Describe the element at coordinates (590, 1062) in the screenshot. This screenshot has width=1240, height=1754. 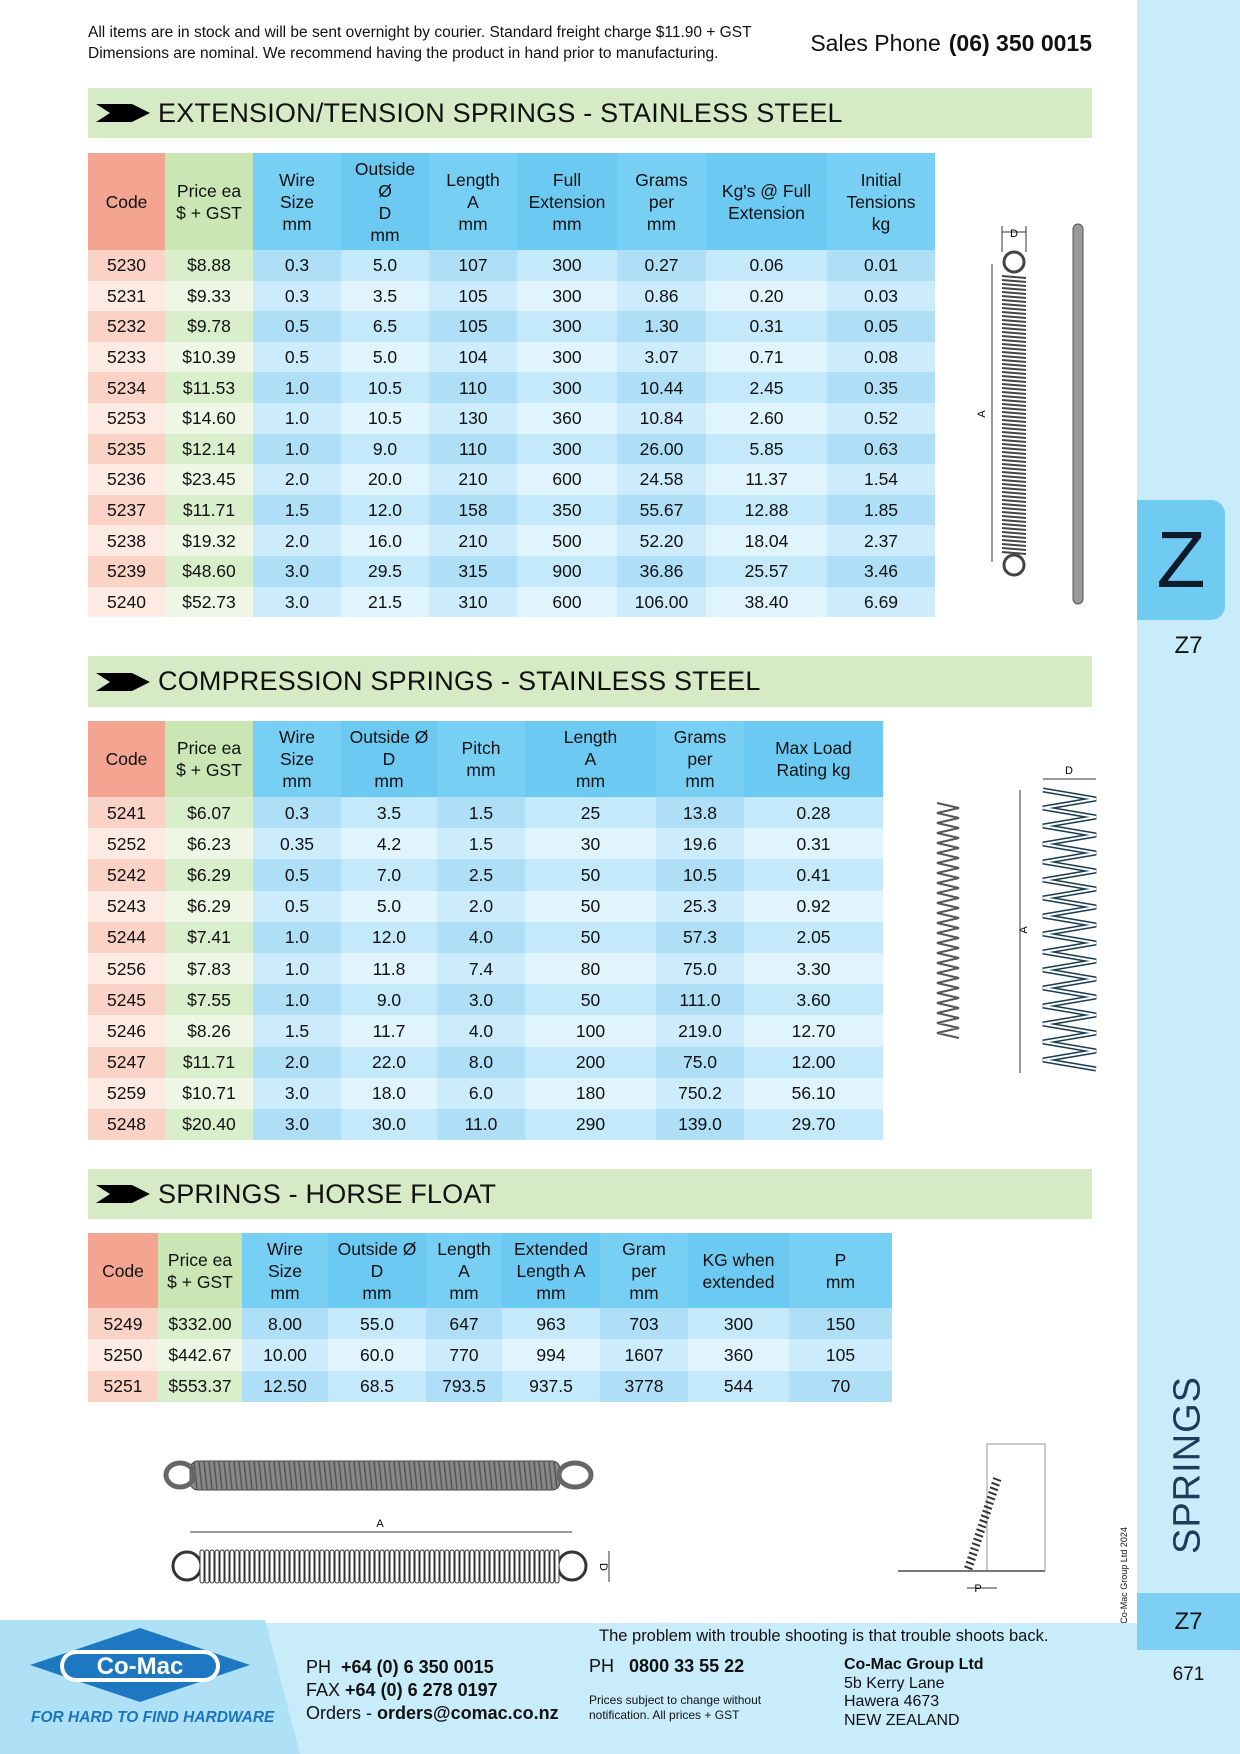
I see `cell: 200` at that location.